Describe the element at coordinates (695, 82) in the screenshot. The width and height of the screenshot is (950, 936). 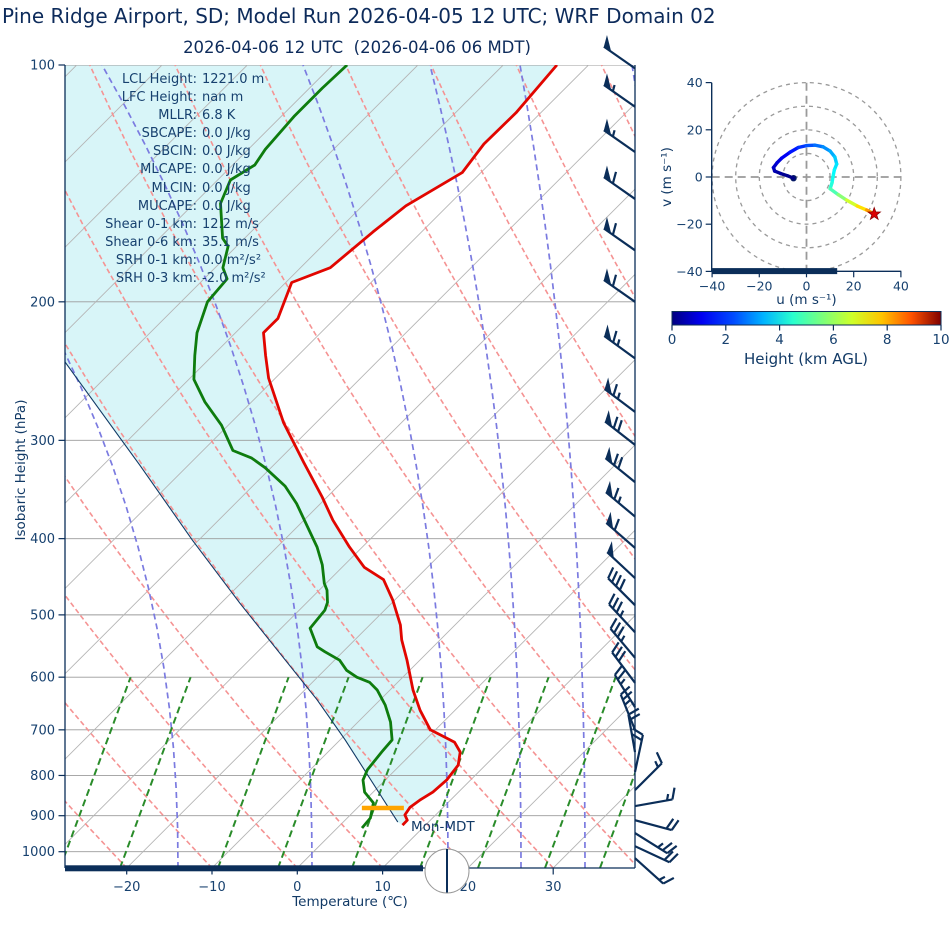
I see `hodograph-v-tick-label: 40` at that location.